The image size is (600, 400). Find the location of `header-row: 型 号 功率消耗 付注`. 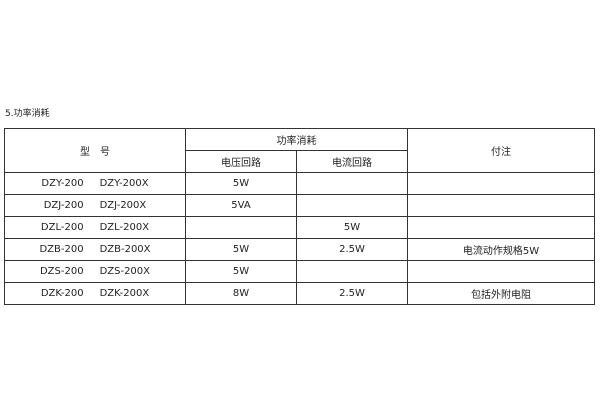

header-row: 型 号 功率消耗 付注 is located at coordinates (299, 150).